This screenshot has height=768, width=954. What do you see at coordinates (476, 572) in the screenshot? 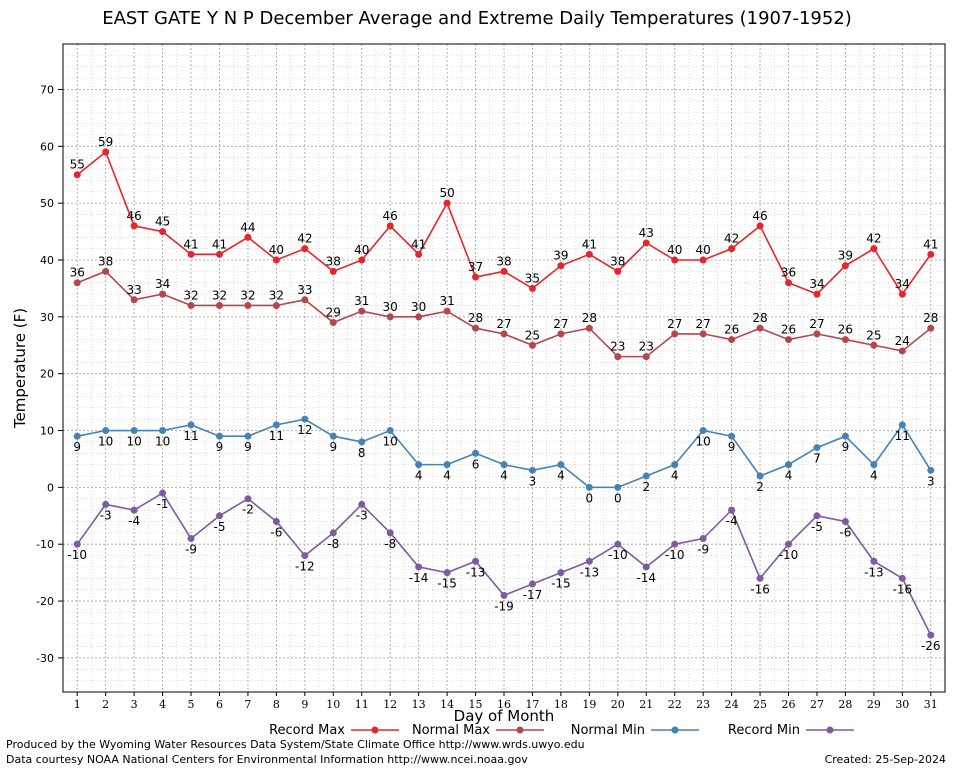
I see `data-label-record-min: -13` at bounding box center [476, 572].